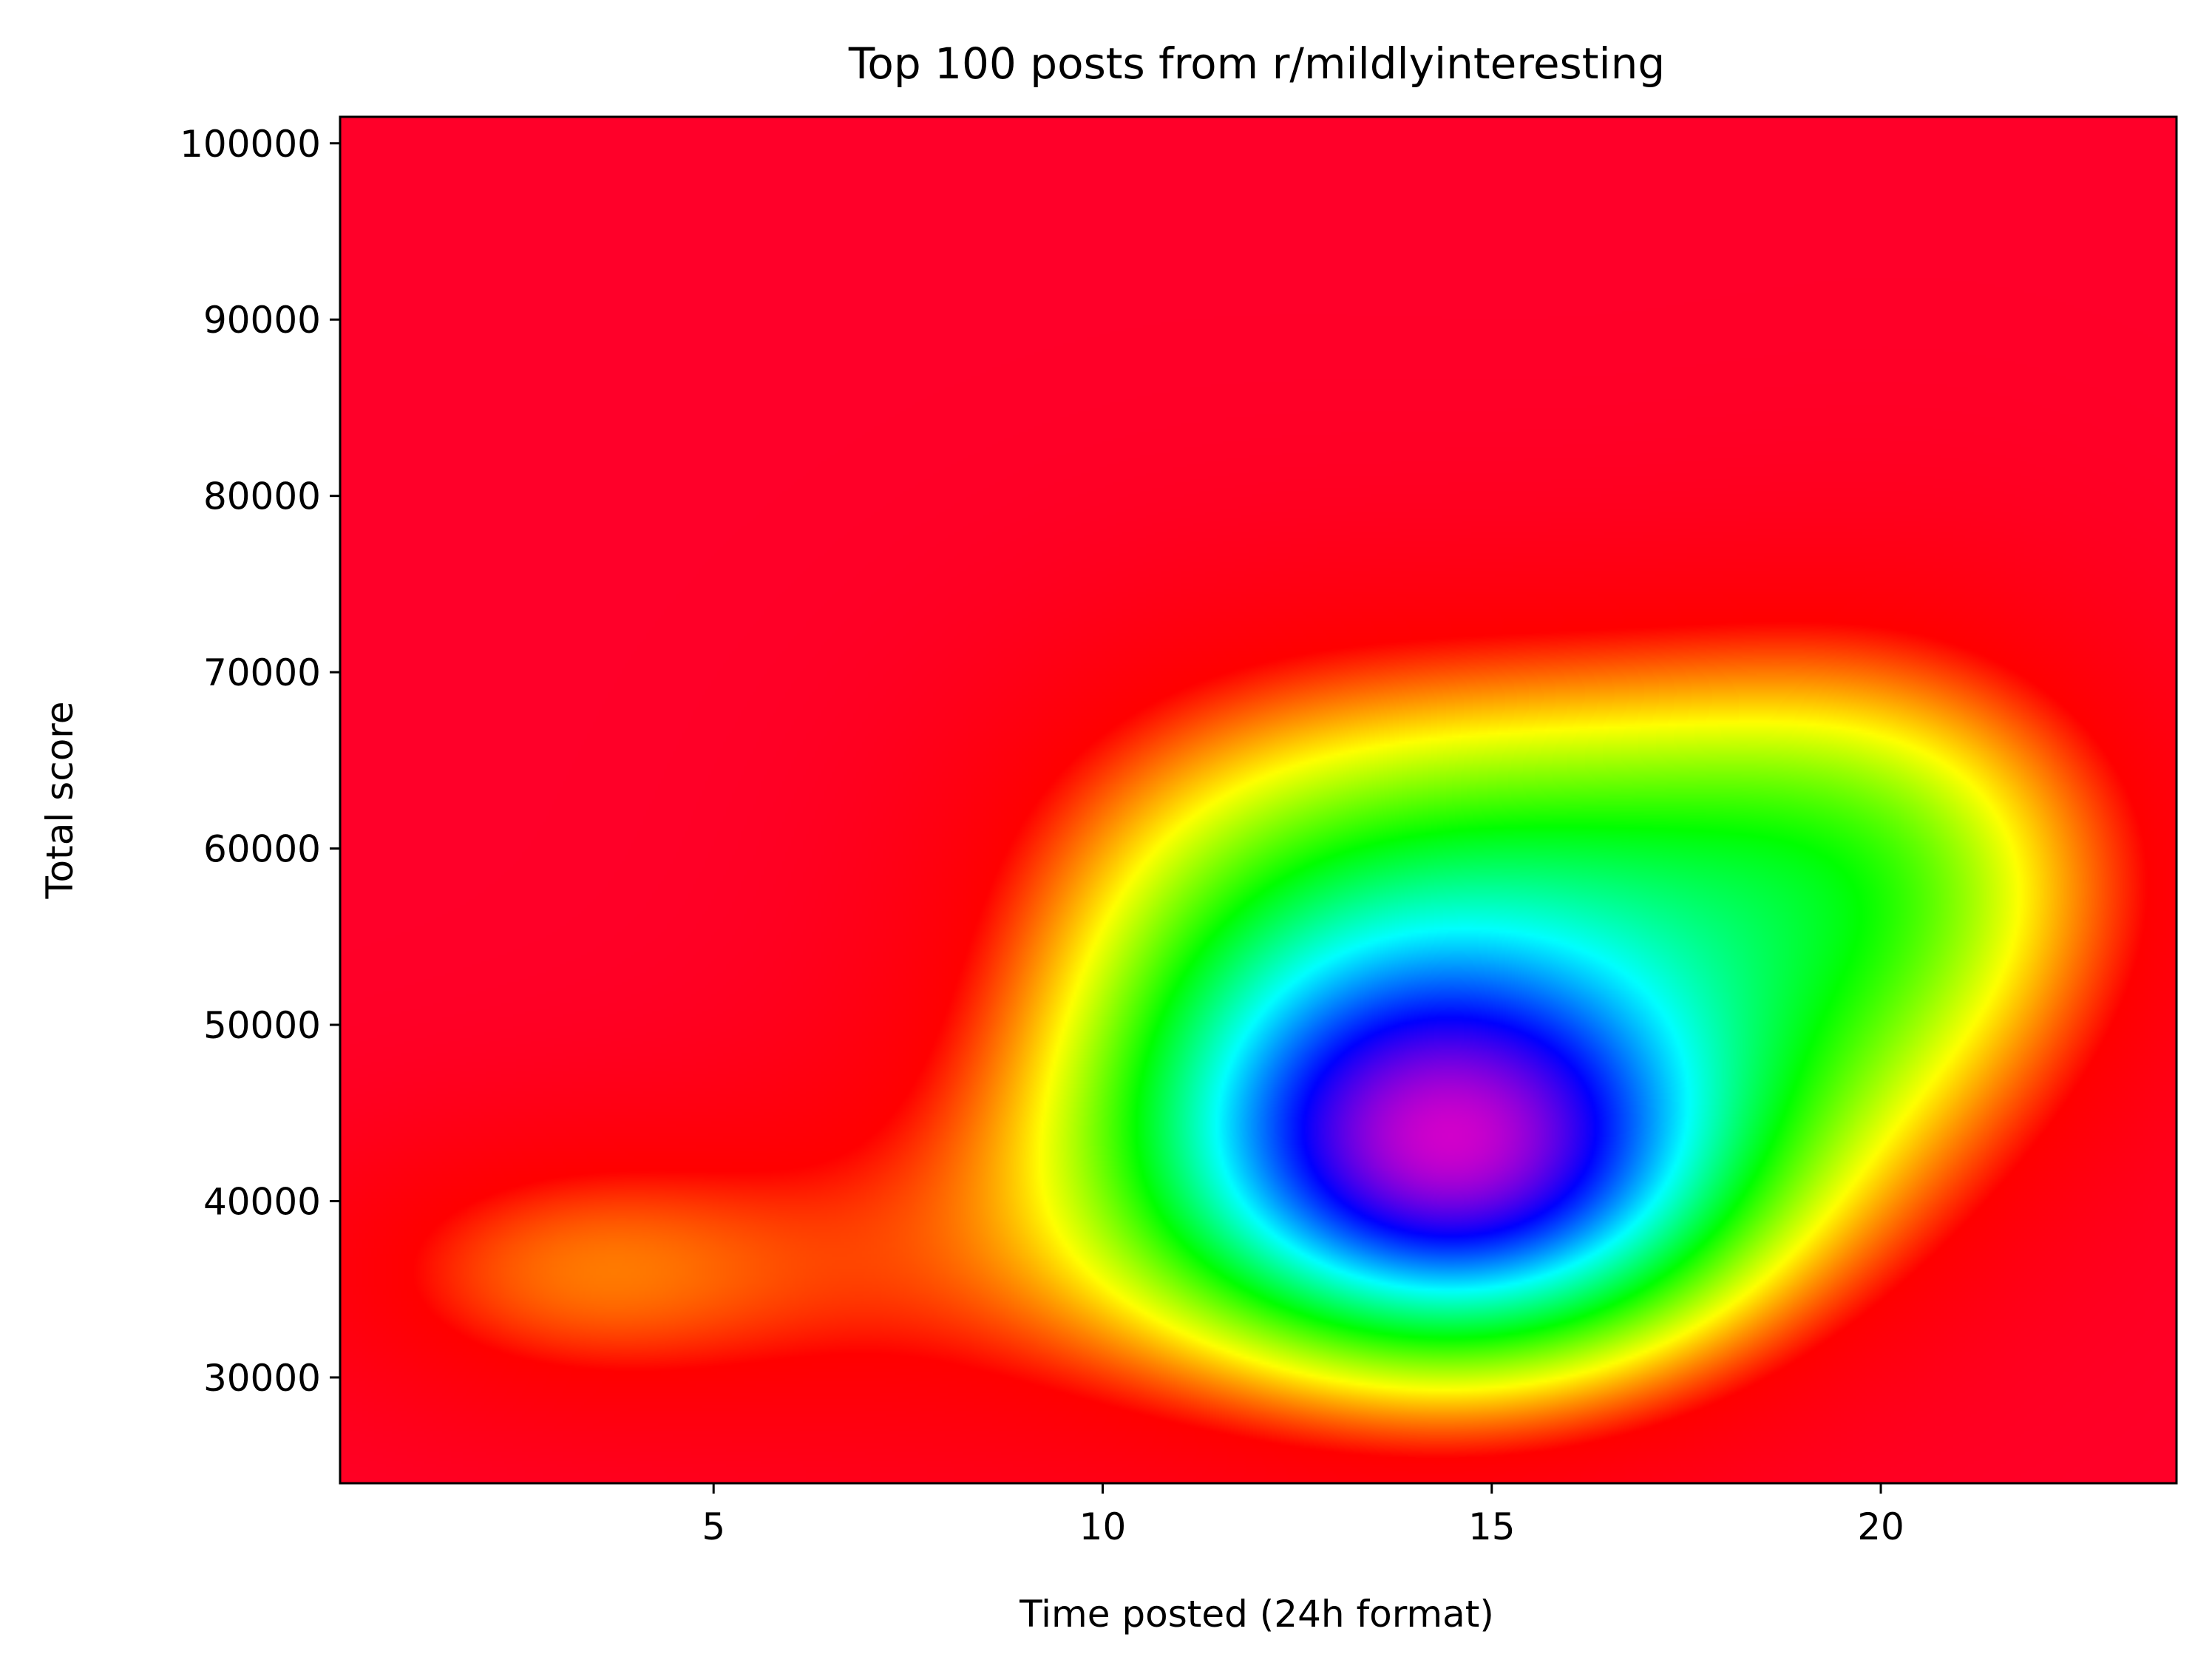 The width and height of the screenshot is (2212, 1674). I want to click on y-tick-label: 50000, so click(262, 1025).